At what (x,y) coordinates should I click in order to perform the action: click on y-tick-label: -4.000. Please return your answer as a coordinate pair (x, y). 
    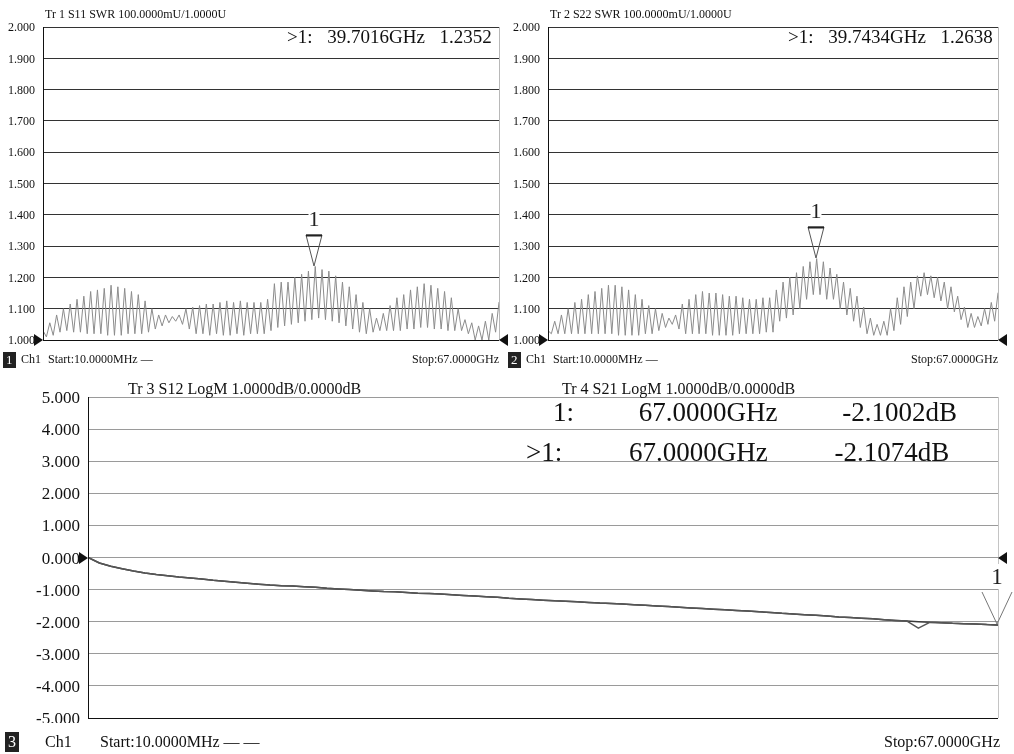
    Looking at the image, I should click on (58, 686).